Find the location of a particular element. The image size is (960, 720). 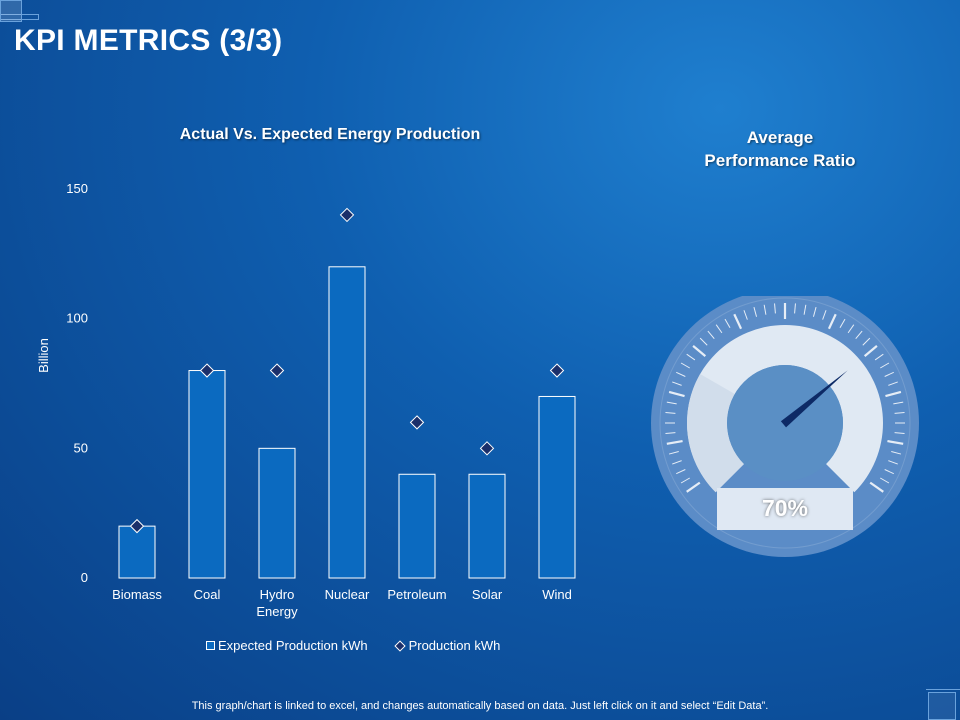

marker-coal is located at coordinates (207, 370).